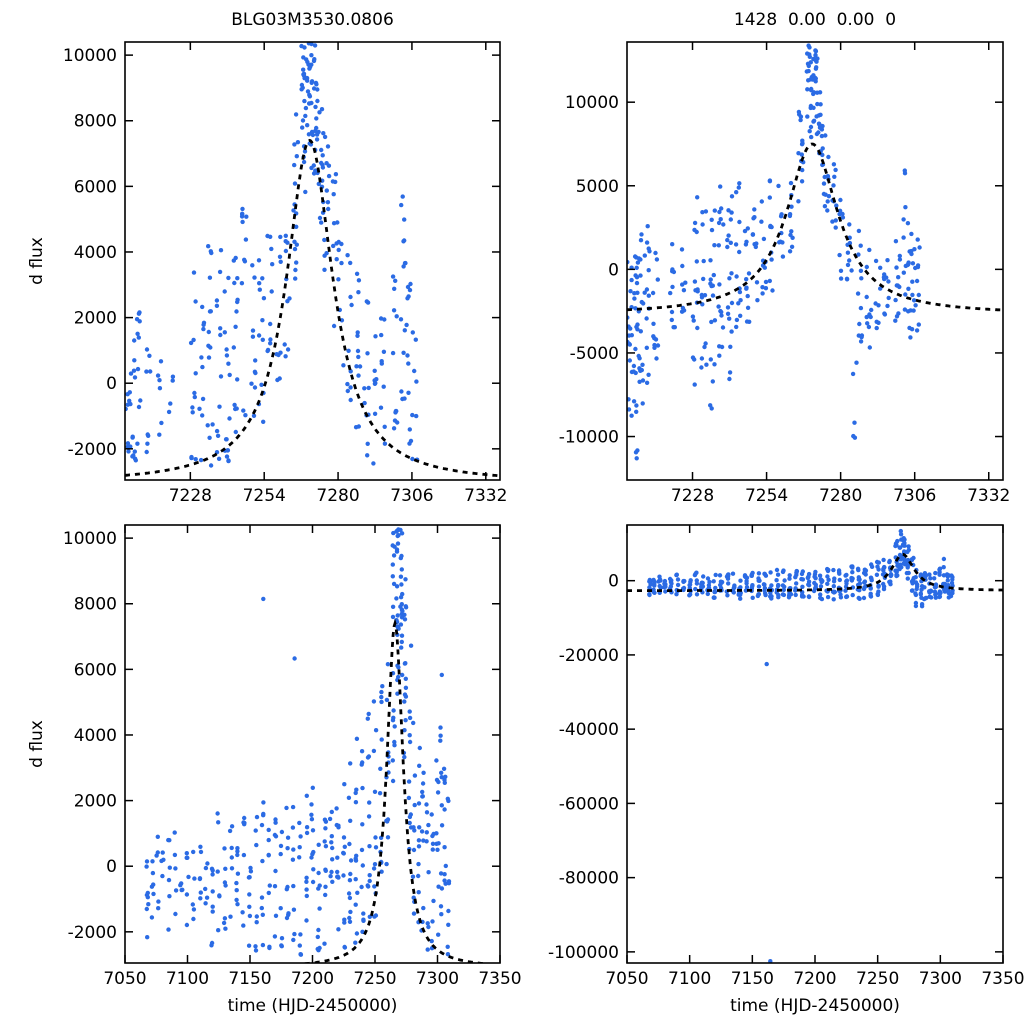  I want to click on y-axis-label-bottom: d flux, so click(37, 744).